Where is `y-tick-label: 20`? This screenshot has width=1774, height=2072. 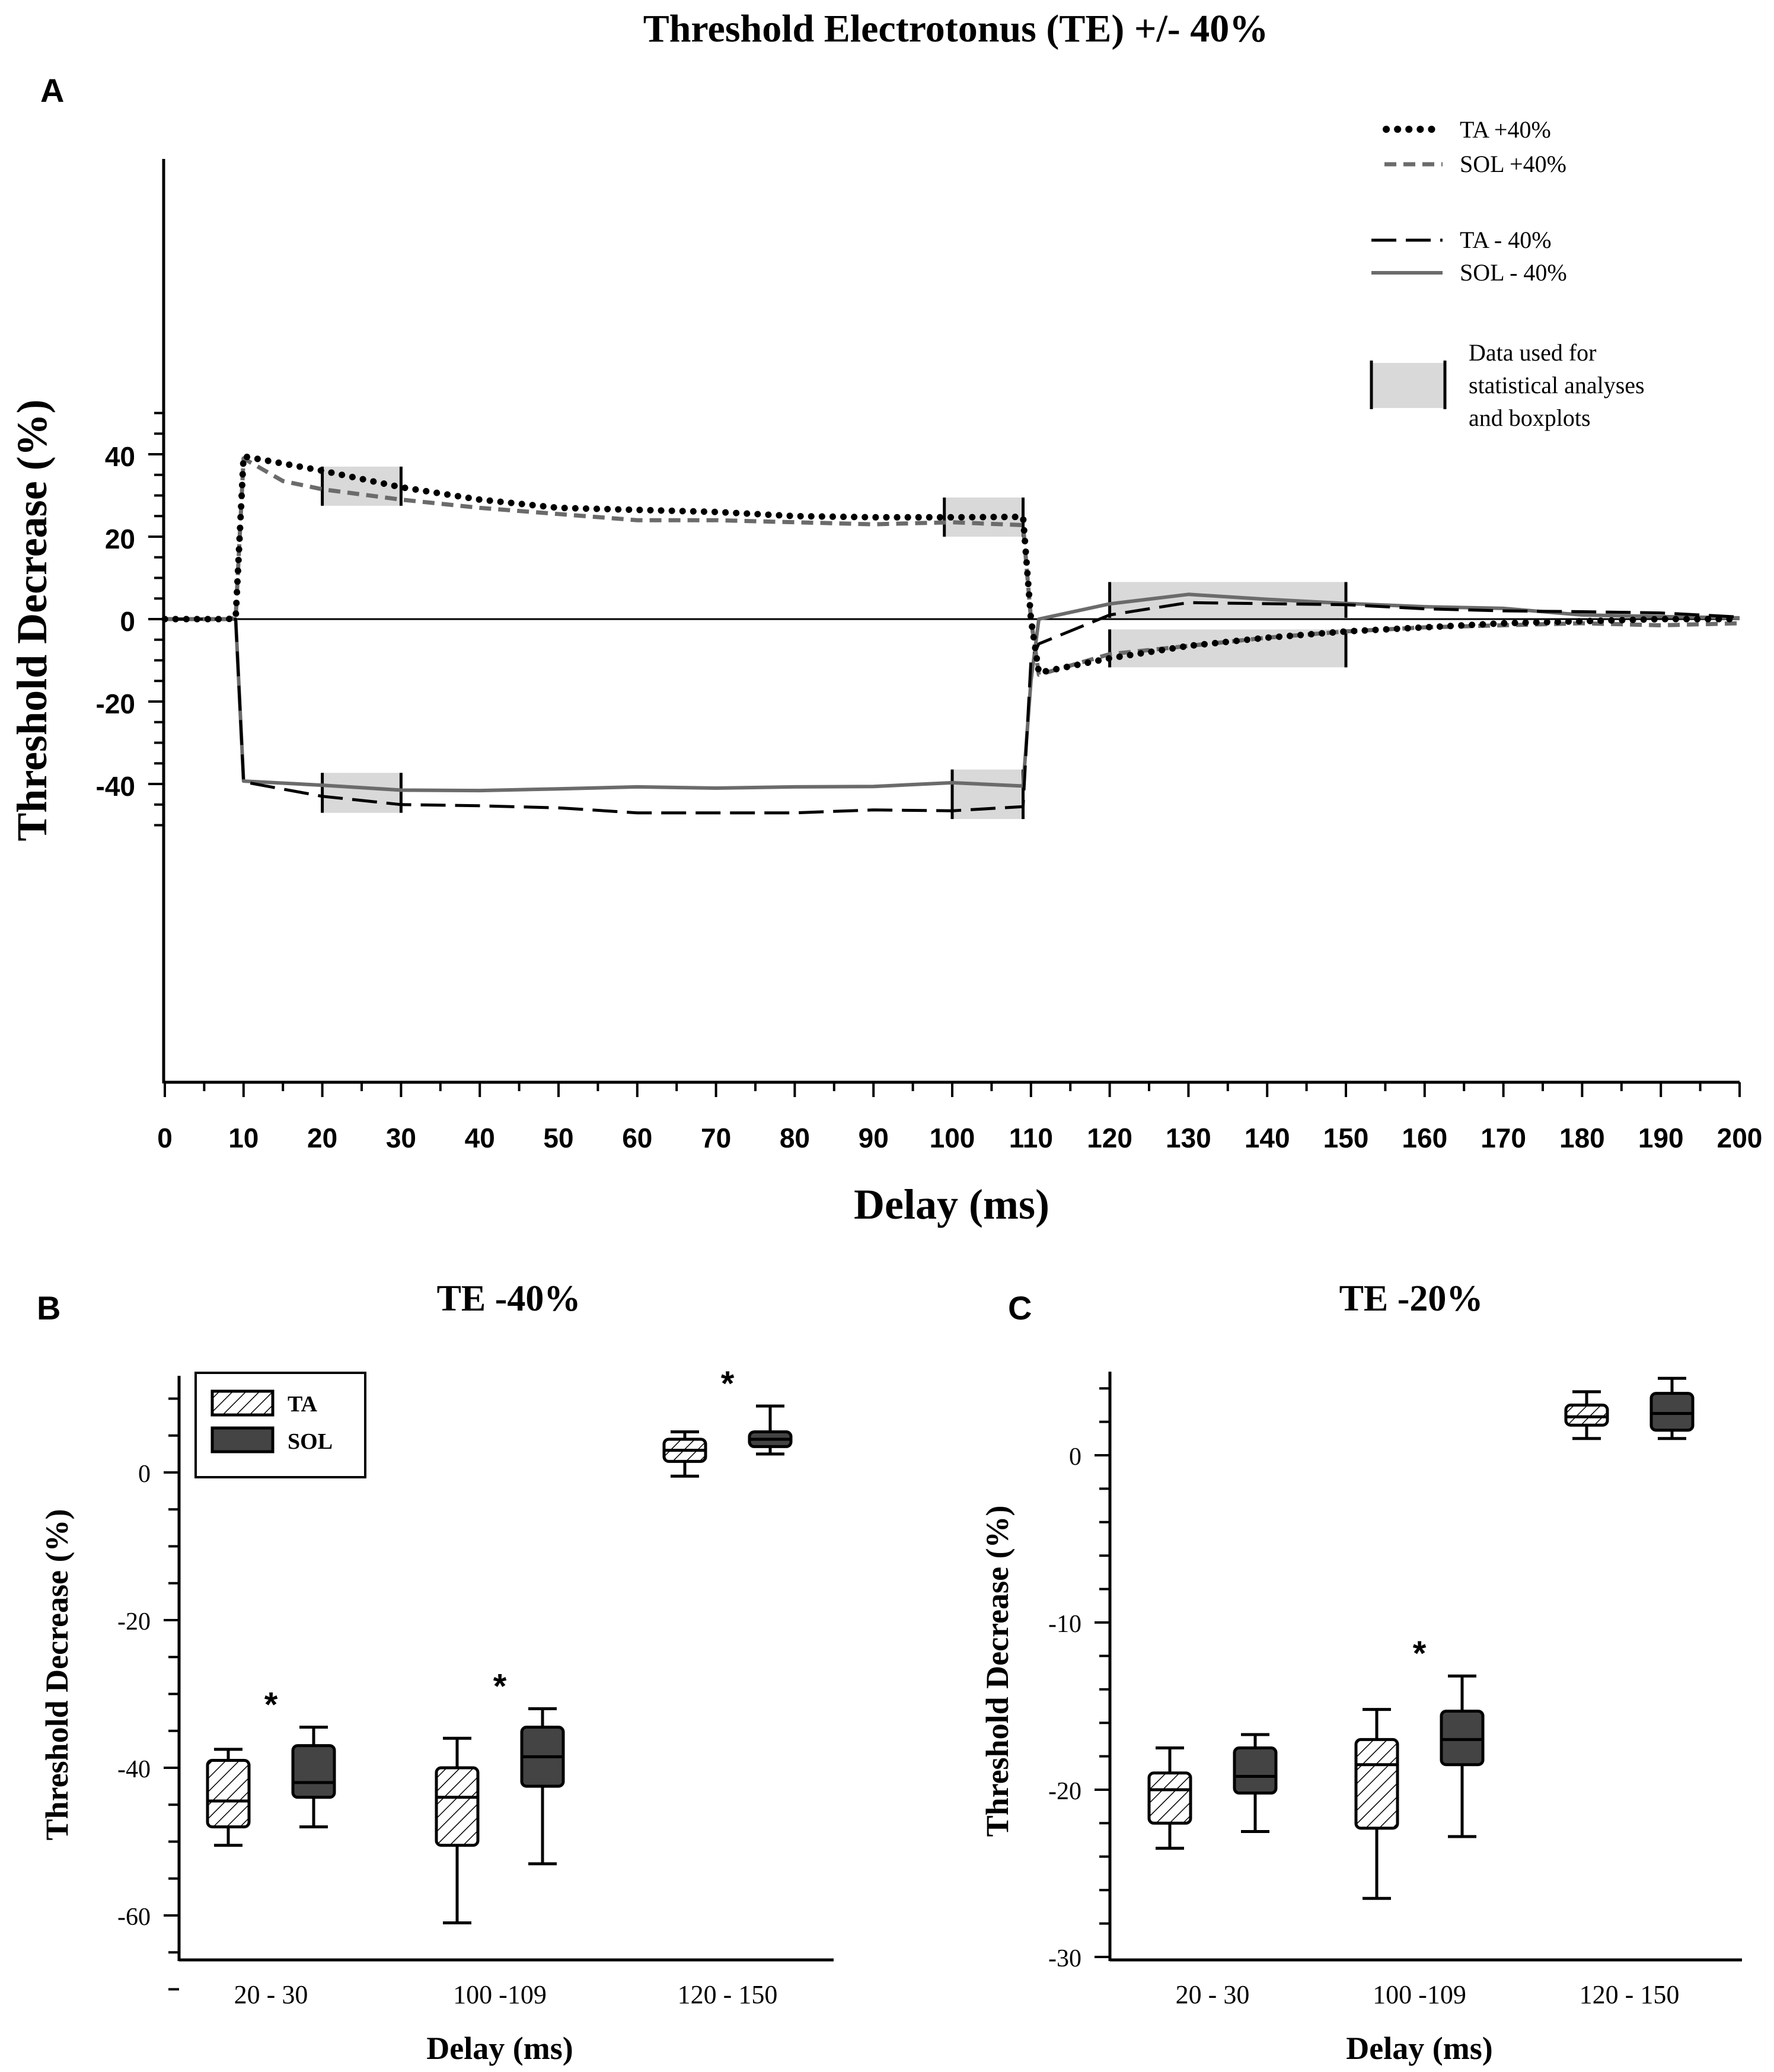
y-tick-label: 20 is located at coordinates (120, 539).